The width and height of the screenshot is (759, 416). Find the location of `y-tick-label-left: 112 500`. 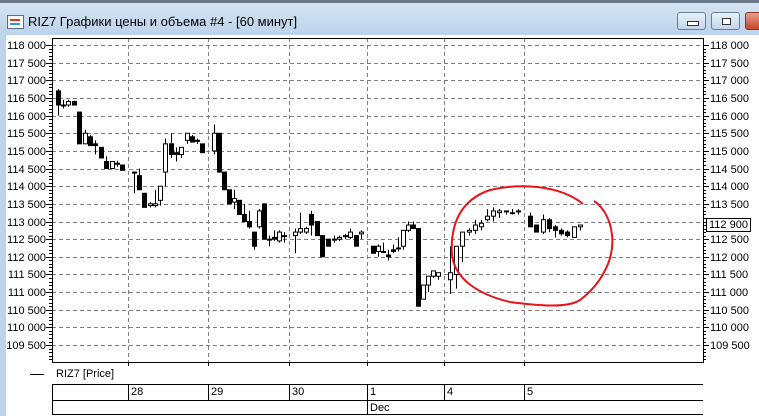

y-tick-label-left: 112 500 is located at coordinates (26, 239).